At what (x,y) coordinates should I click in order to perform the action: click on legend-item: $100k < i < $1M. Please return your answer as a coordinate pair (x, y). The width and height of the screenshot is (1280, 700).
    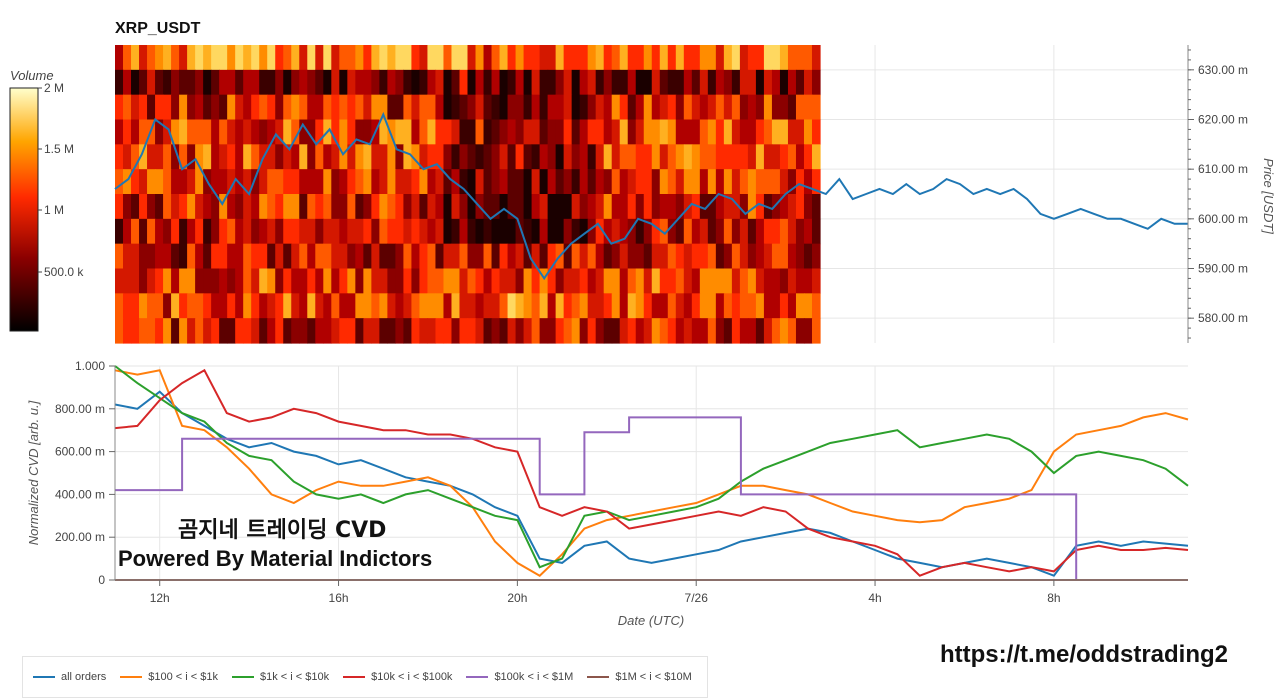
    Looking at the image, I should click on (519, 677).